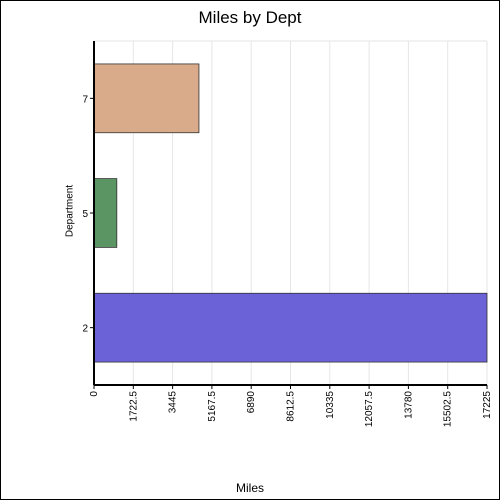 This screenshot has width=500, height=500. I want to click on x-tick-label: 5167.5, so click(212, 406).